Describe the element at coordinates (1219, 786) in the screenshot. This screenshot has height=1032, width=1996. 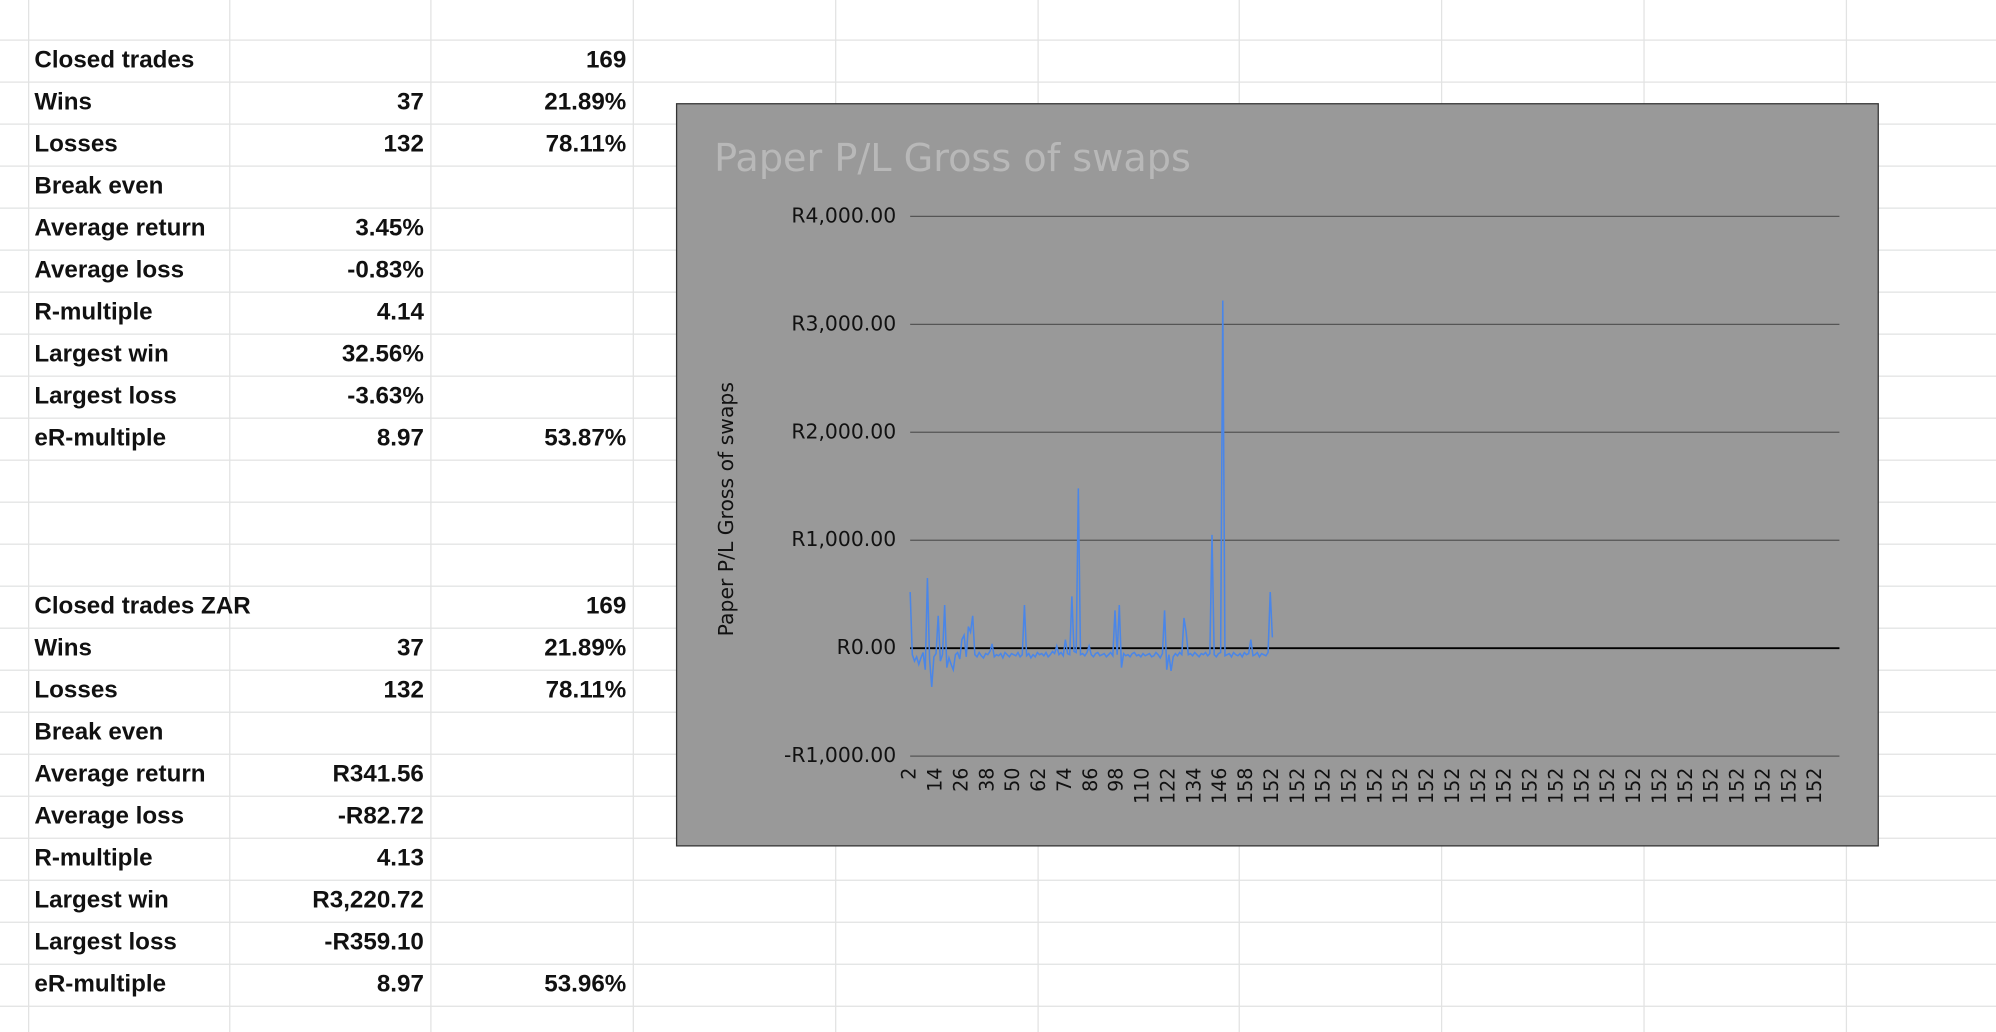
I see `x-tick-label: 146` at that location.